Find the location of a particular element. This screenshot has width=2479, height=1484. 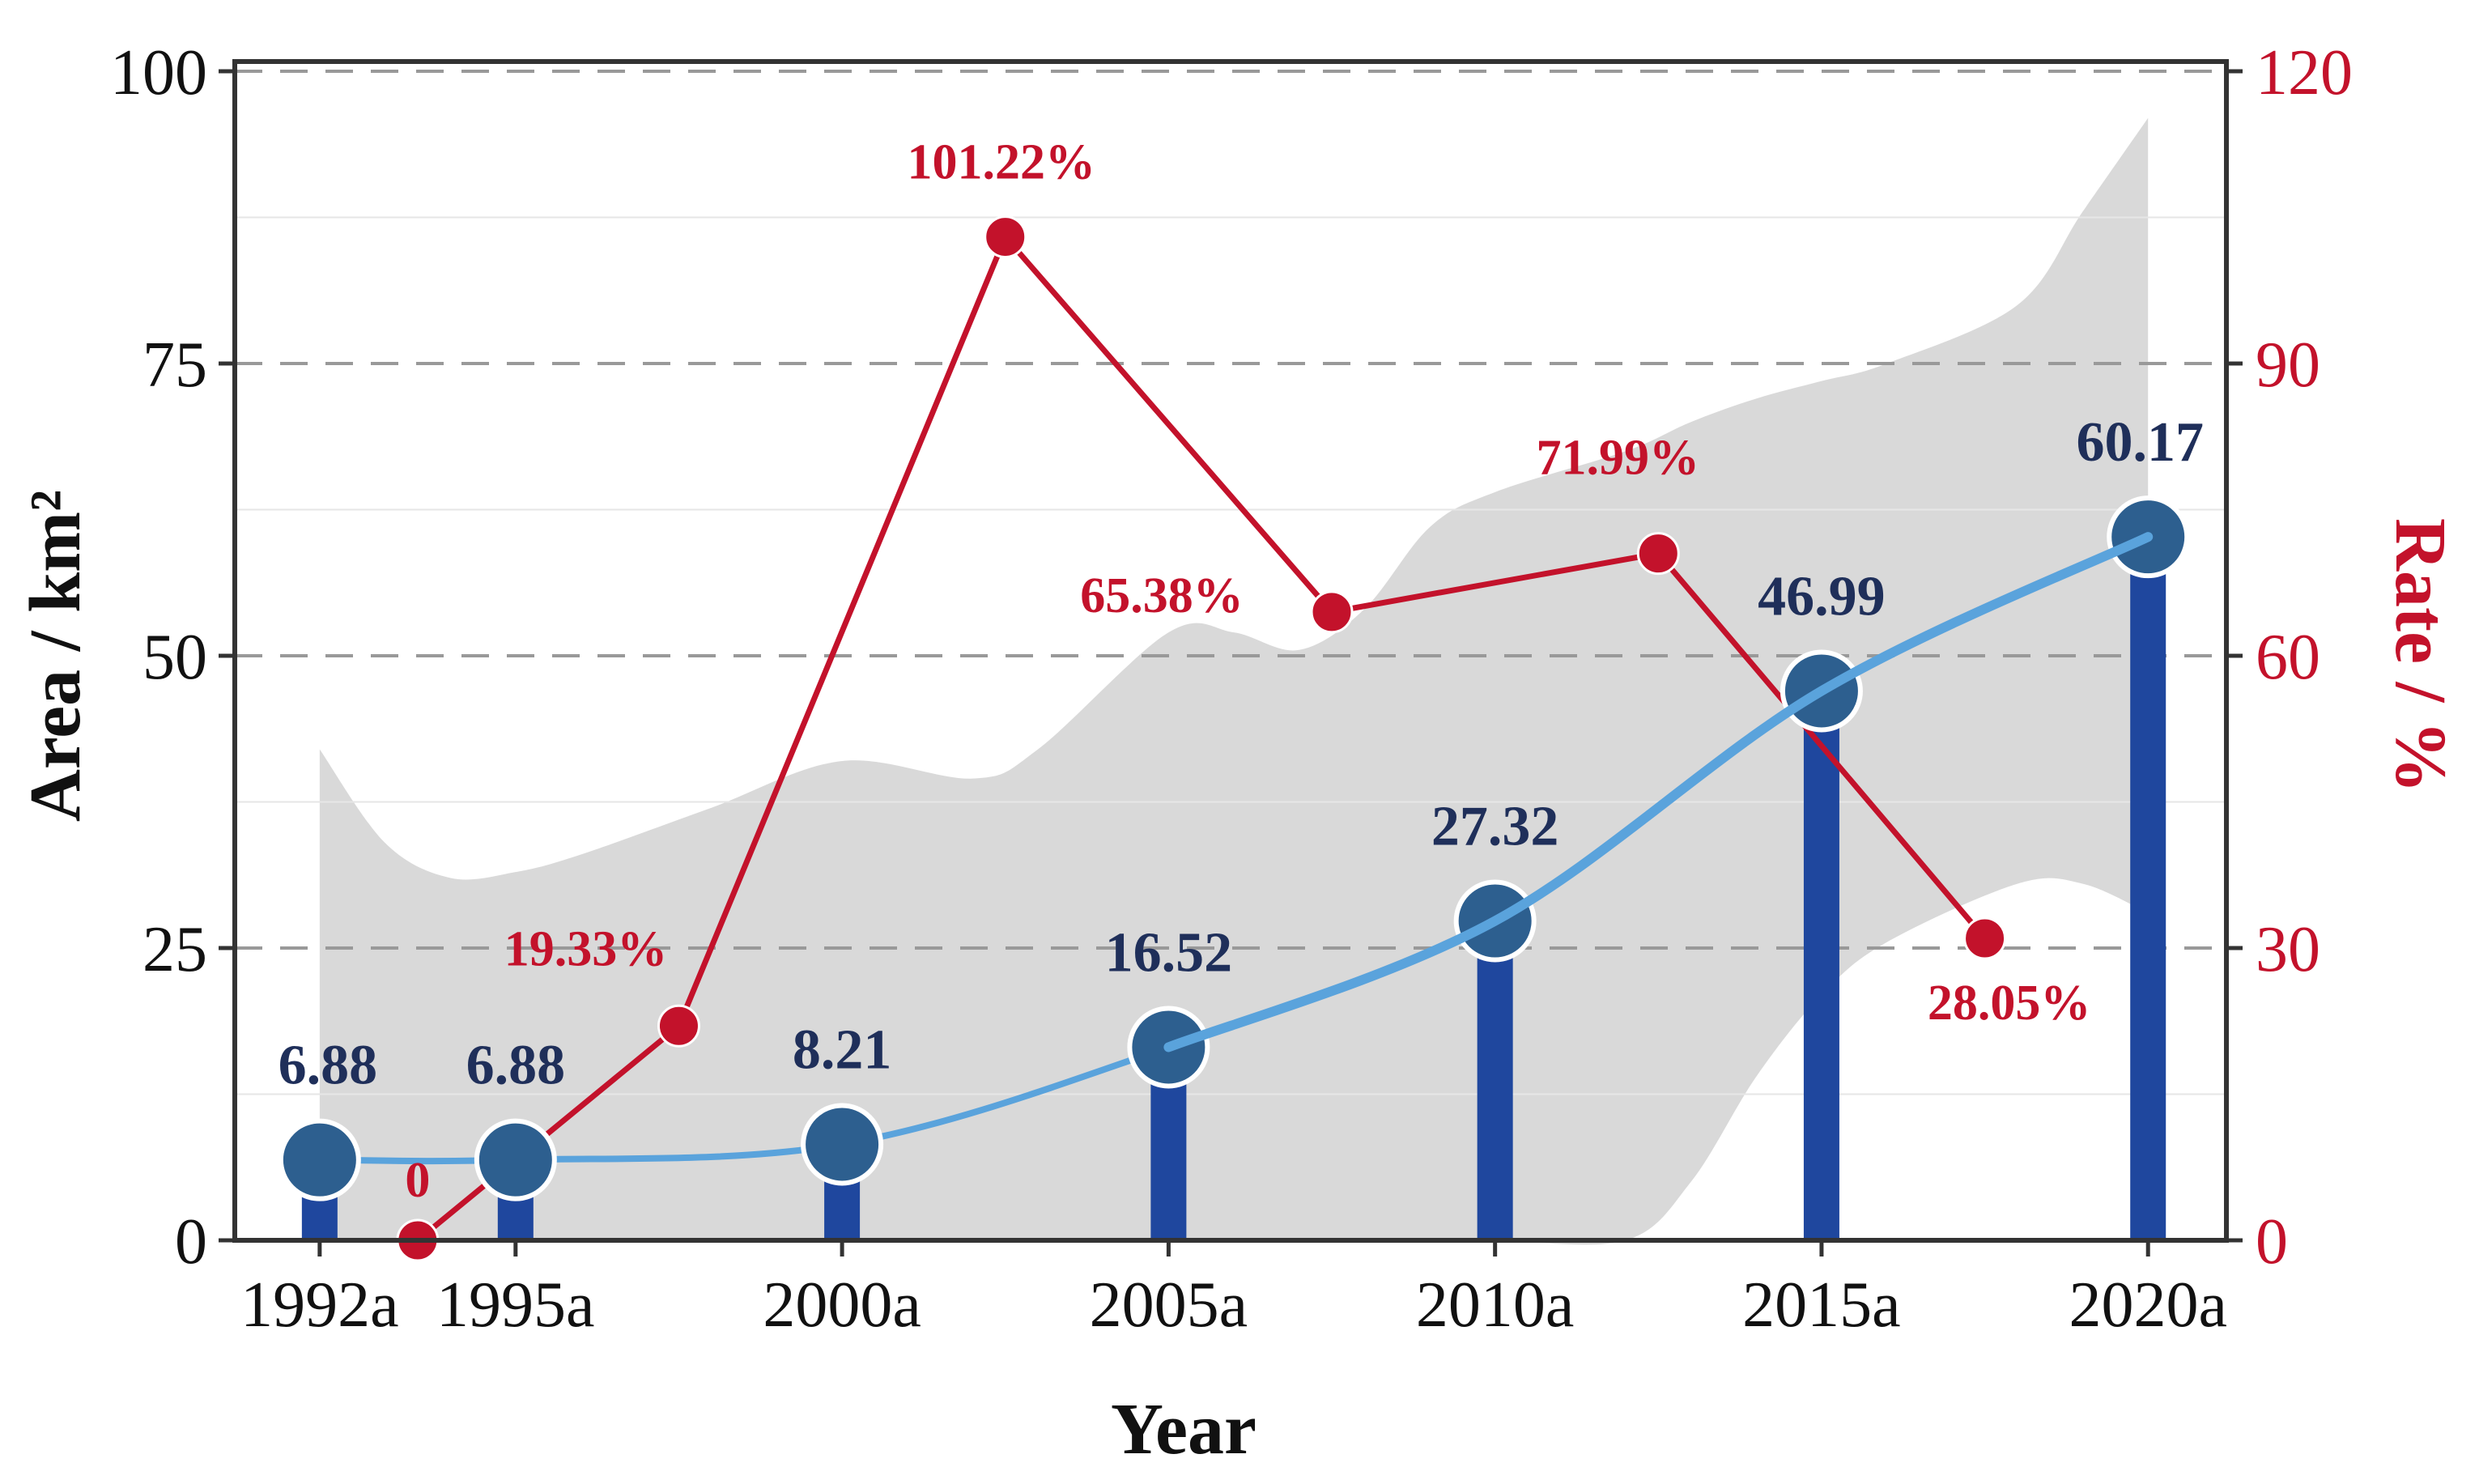

area-data-label: 60.17 is located at coordinates (2140, 443).